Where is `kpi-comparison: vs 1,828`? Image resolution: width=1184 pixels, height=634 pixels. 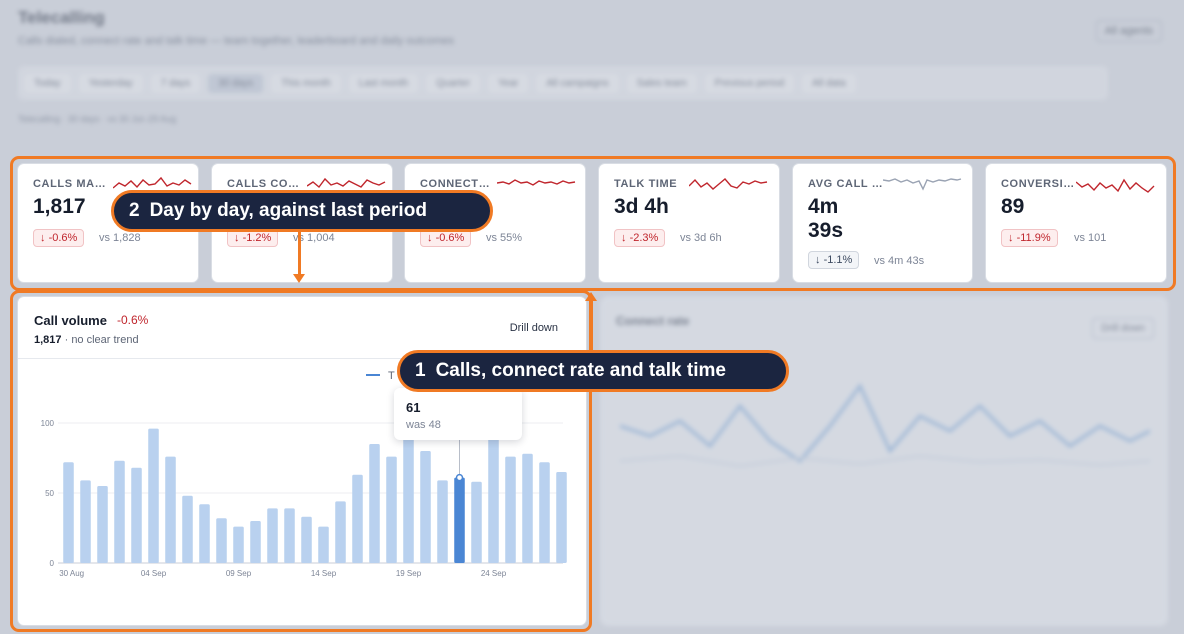
kpi-comparison: vs 1,828 is located at coordinates (120, 238).